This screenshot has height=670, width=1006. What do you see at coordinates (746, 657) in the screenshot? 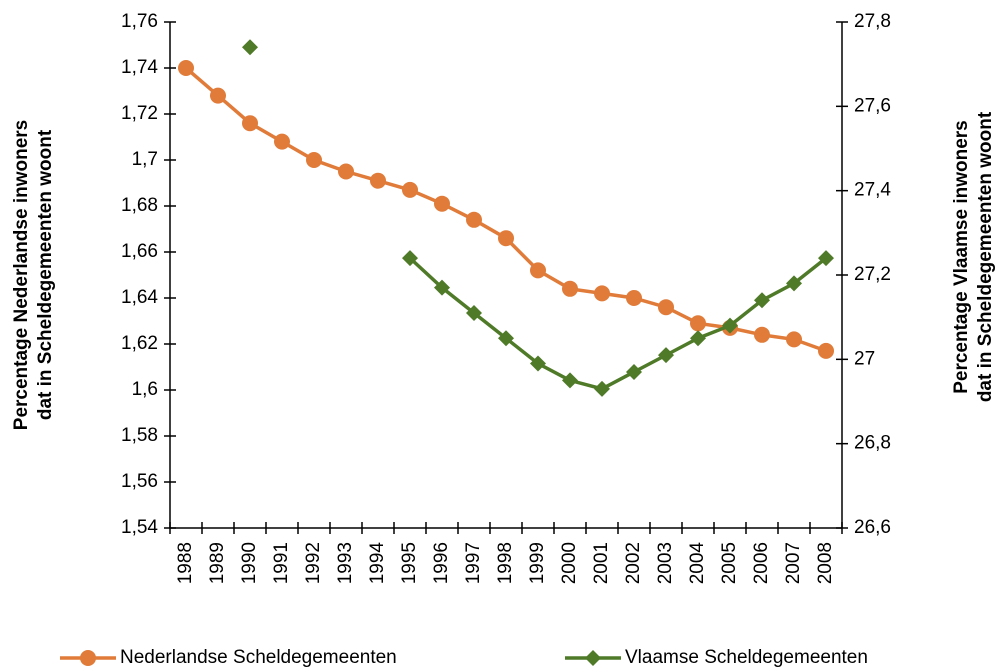
I see `legend-label: Vlaamse Scheldegemeenten` at bounding box center [746, 657].